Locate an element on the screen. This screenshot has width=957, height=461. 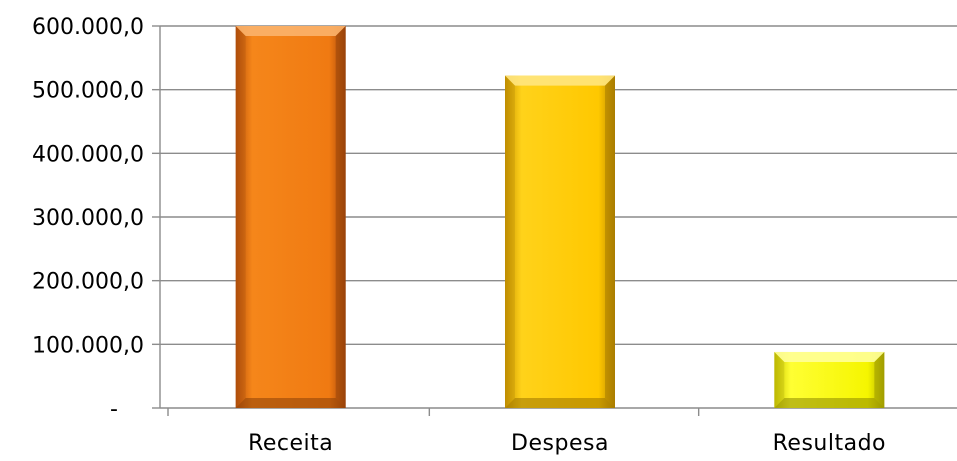
y-tick-label: 500.000,0 is located at coordinates (88, 91).